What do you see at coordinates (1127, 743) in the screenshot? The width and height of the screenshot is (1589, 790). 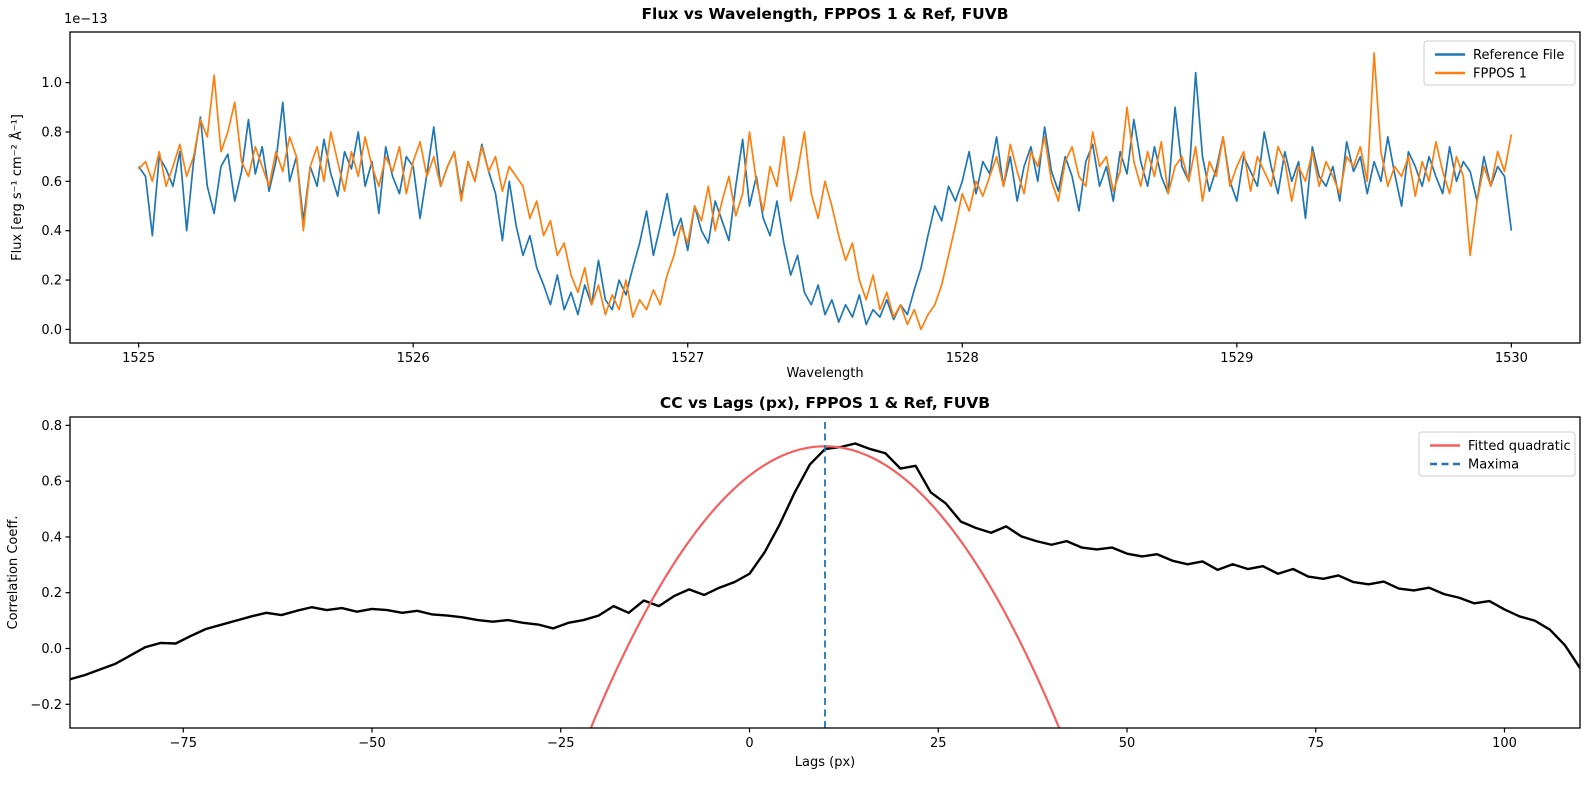 I see `x-tick-label: 50` at bounding box center [1127, 743].